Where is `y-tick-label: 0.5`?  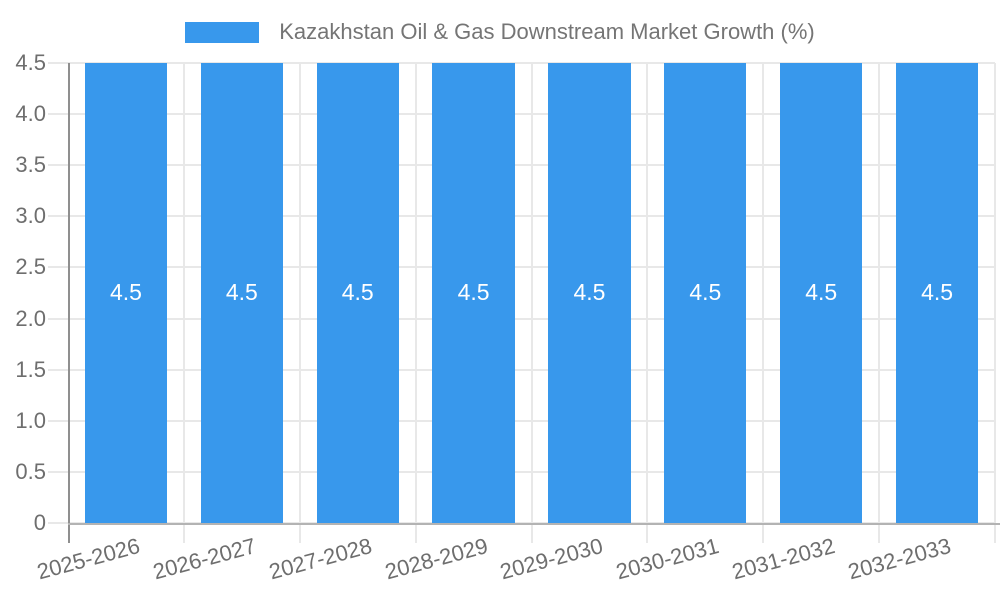
y-tick-label: 0.5 is located at coordinates (30, 471).